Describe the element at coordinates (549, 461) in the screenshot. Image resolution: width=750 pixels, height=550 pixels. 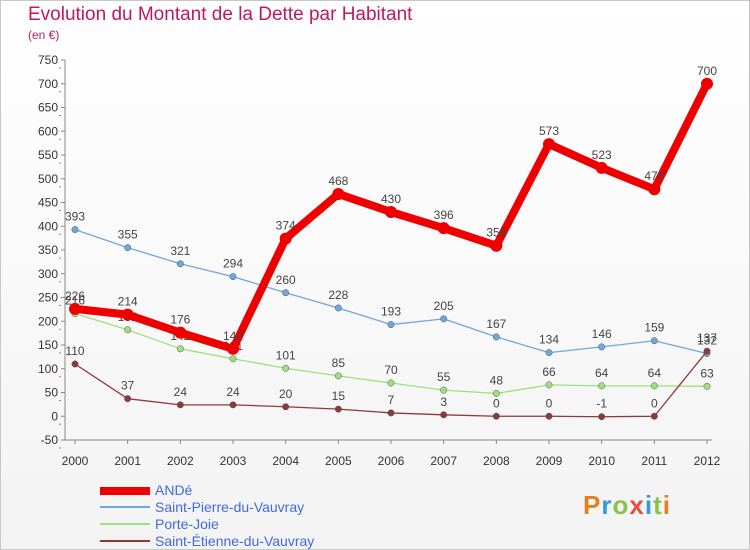
I see `x-tick-label: 2009` at that location.